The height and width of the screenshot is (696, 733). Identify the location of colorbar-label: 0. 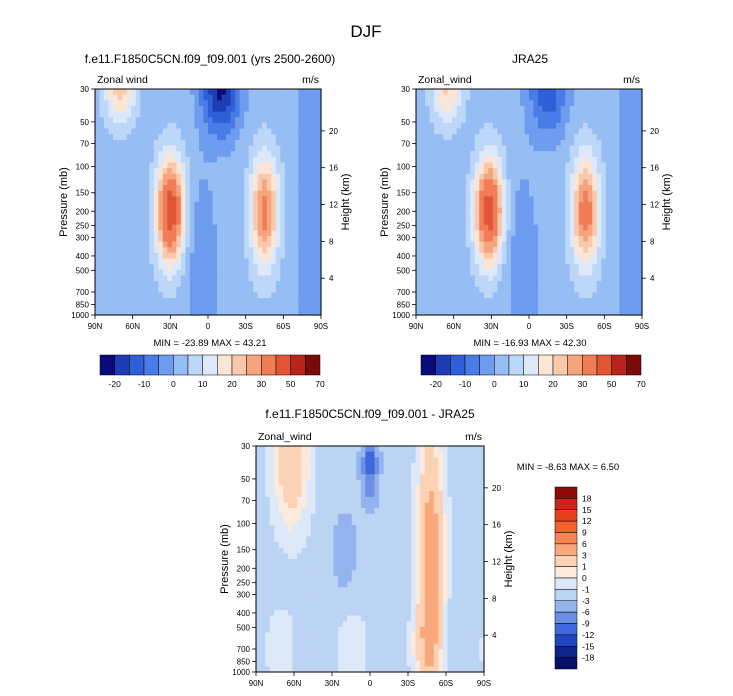
(494, 384).